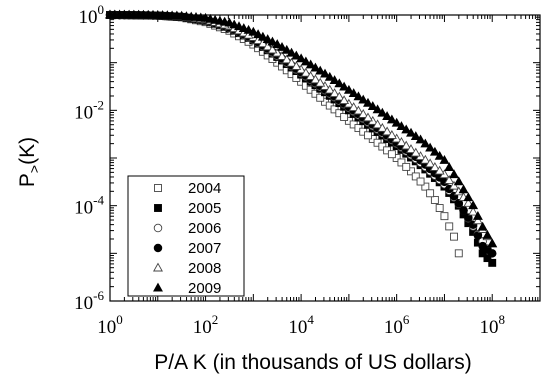 This screenshot has height=385, width=550. Describe the element at coordinates (89, 206) in the screenshot. I see `y-tick-label: 10⁻⁴` at that location.